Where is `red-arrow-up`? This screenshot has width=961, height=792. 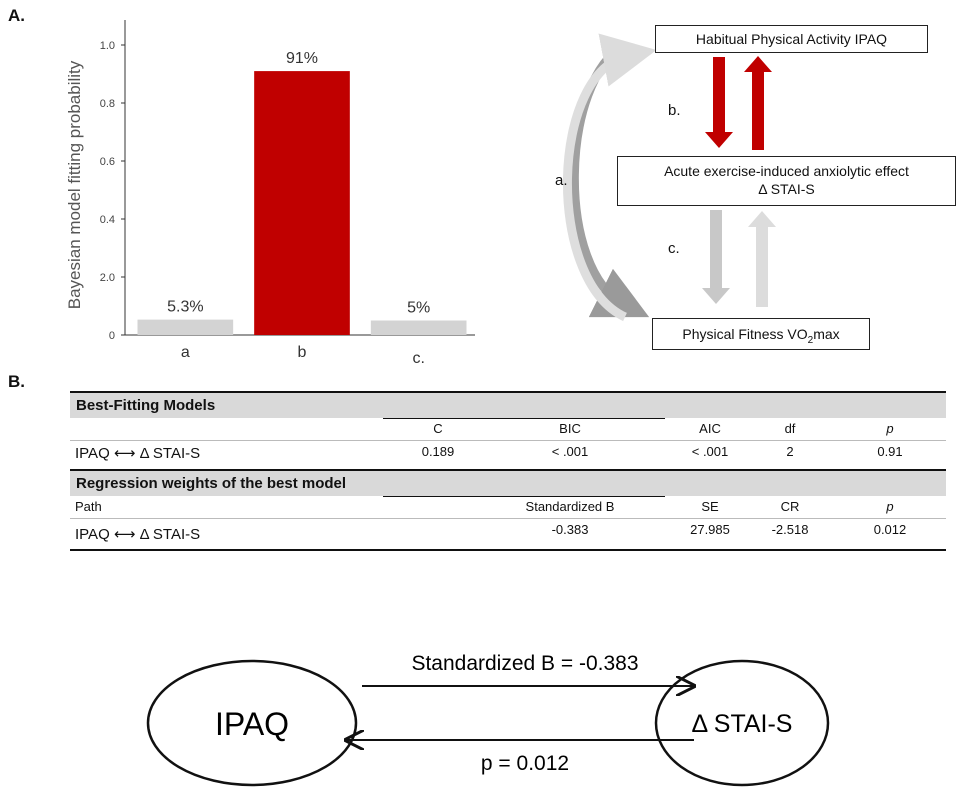
red-arrow-up is located at coordinates (758, 103).